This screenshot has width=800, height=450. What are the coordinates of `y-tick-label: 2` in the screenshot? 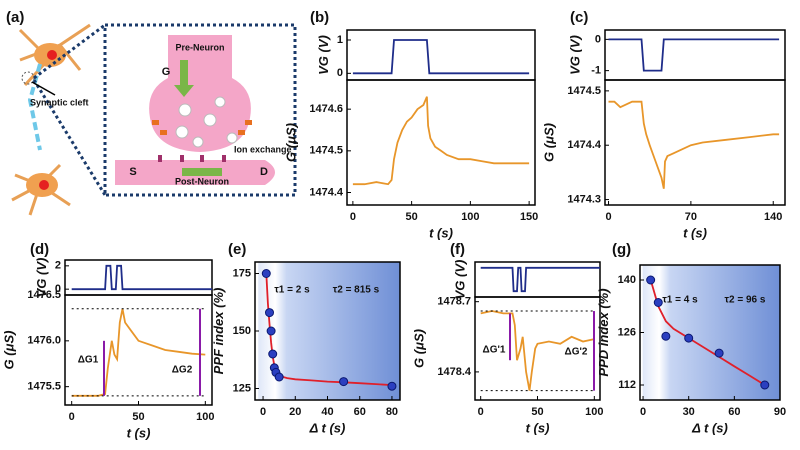 It's located at (58, 266).